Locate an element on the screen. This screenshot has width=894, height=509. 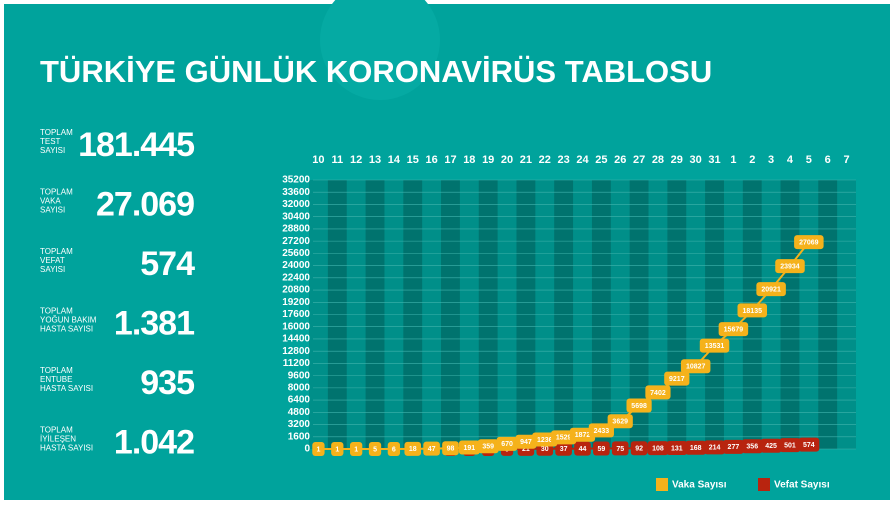
data-label: 20921 is located at coordinates (771, 289).